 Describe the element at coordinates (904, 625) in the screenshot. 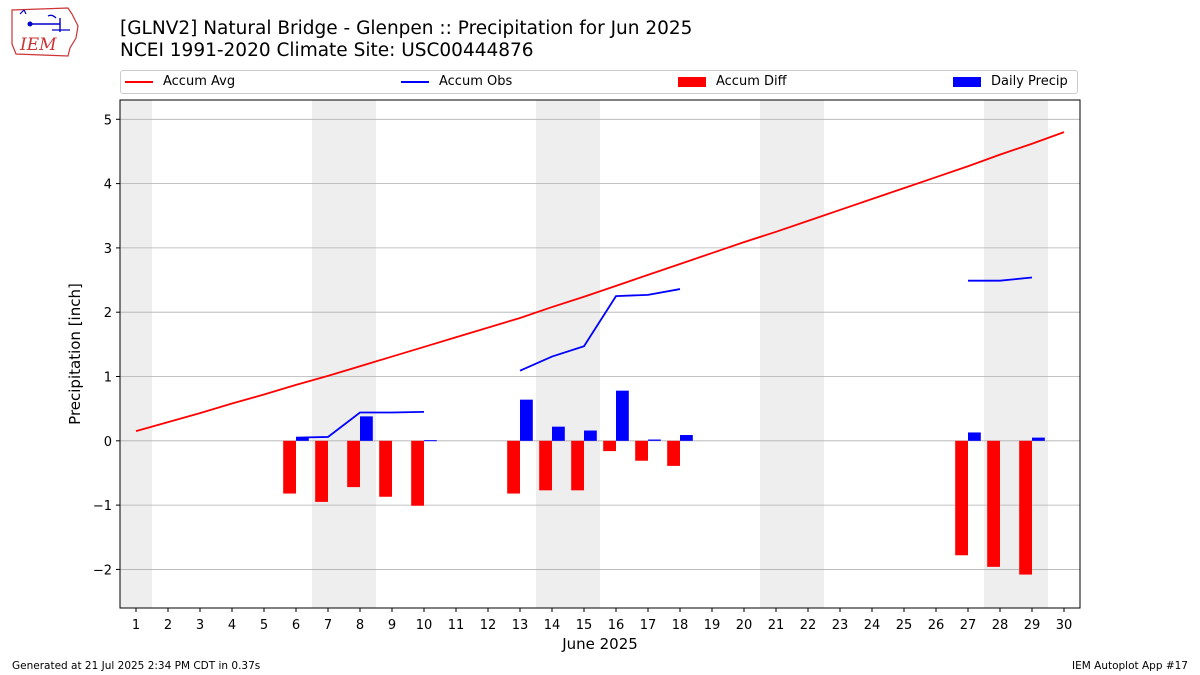

I see `x-tick-label: 25` at that location.